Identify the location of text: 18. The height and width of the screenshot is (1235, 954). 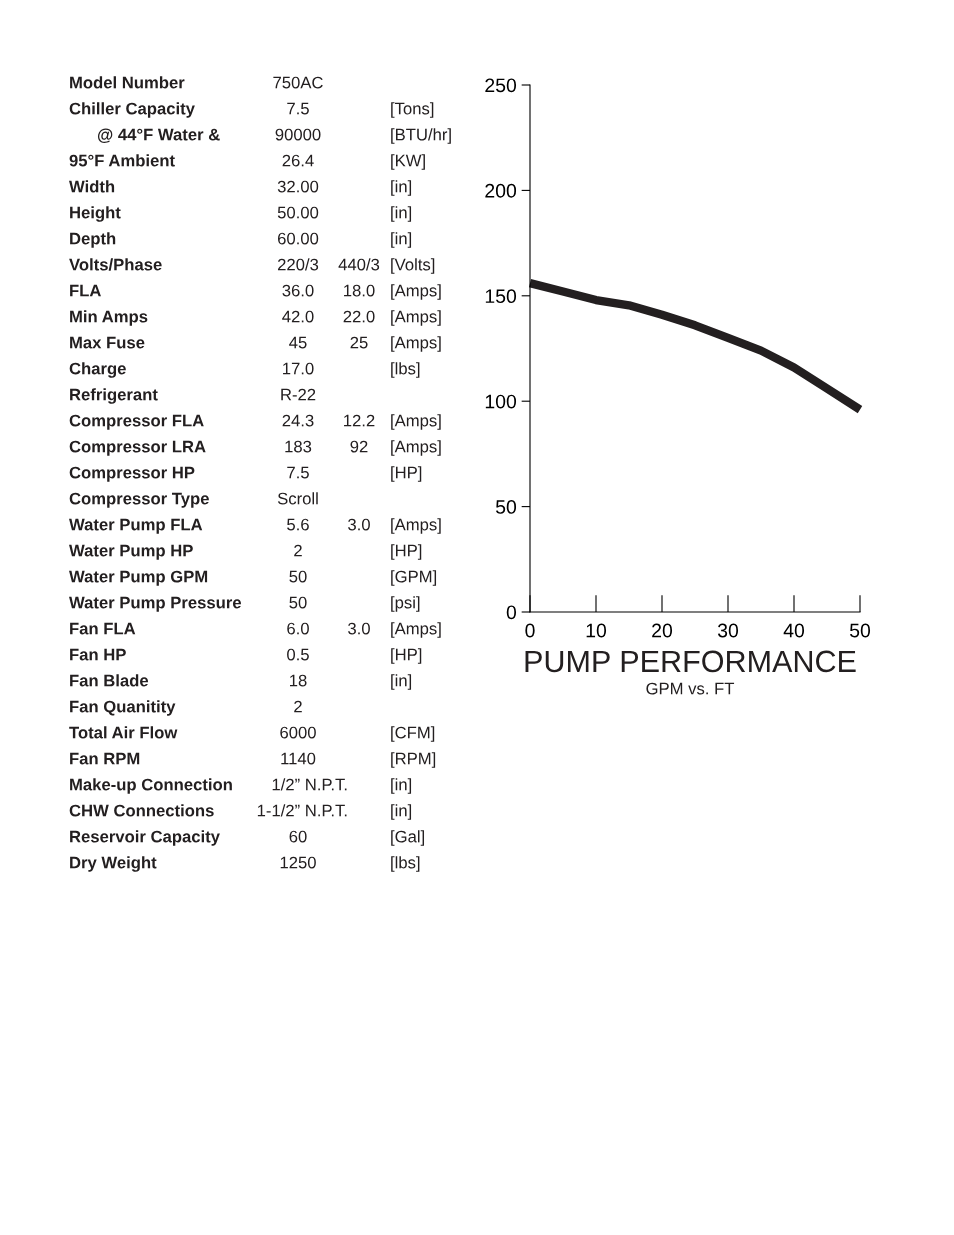
(298, 680).